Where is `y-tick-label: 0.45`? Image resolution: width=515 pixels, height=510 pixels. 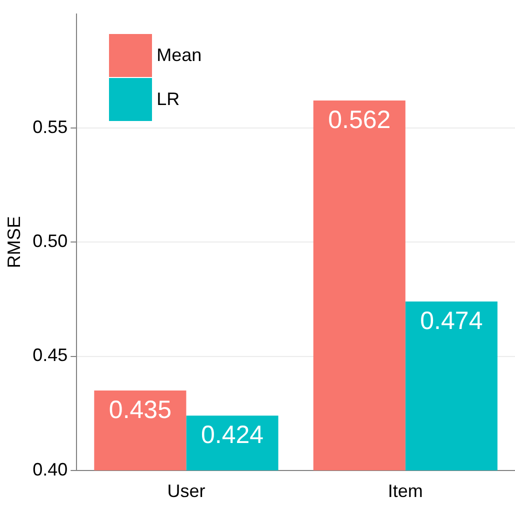
y-tick-label: 0.45 is located at coordinates (50, 355).